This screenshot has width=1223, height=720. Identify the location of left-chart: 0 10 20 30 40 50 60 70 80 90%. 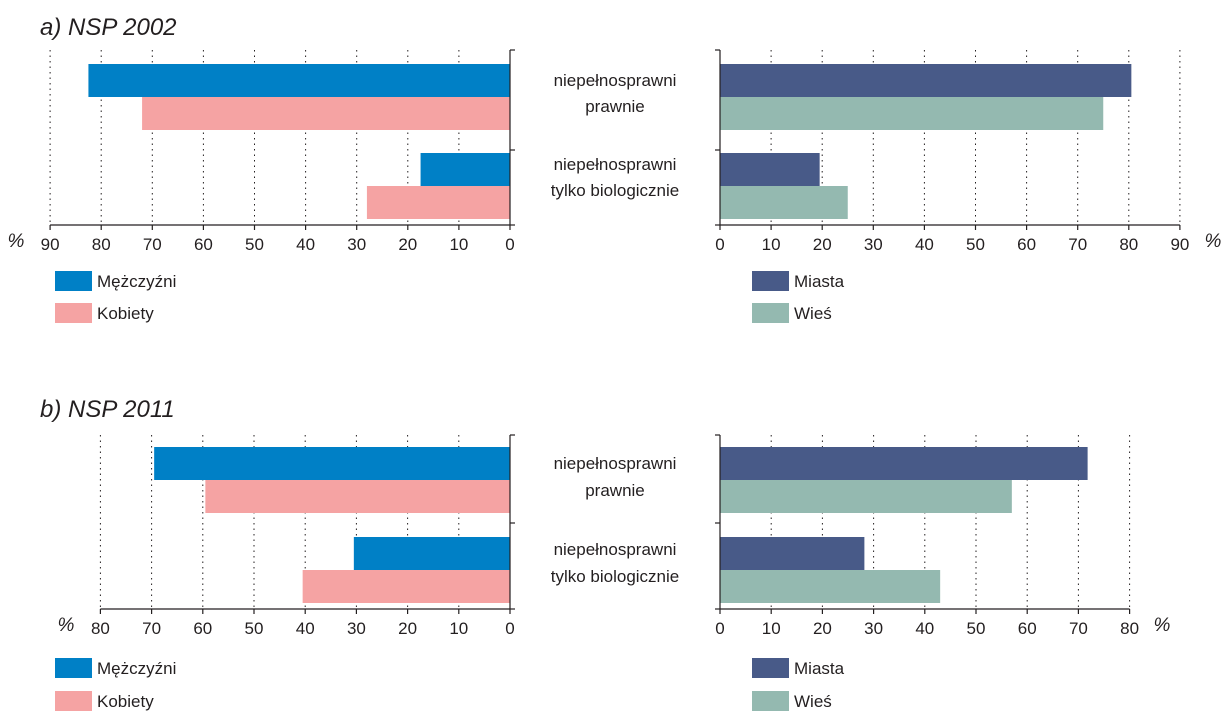
(261, 151).